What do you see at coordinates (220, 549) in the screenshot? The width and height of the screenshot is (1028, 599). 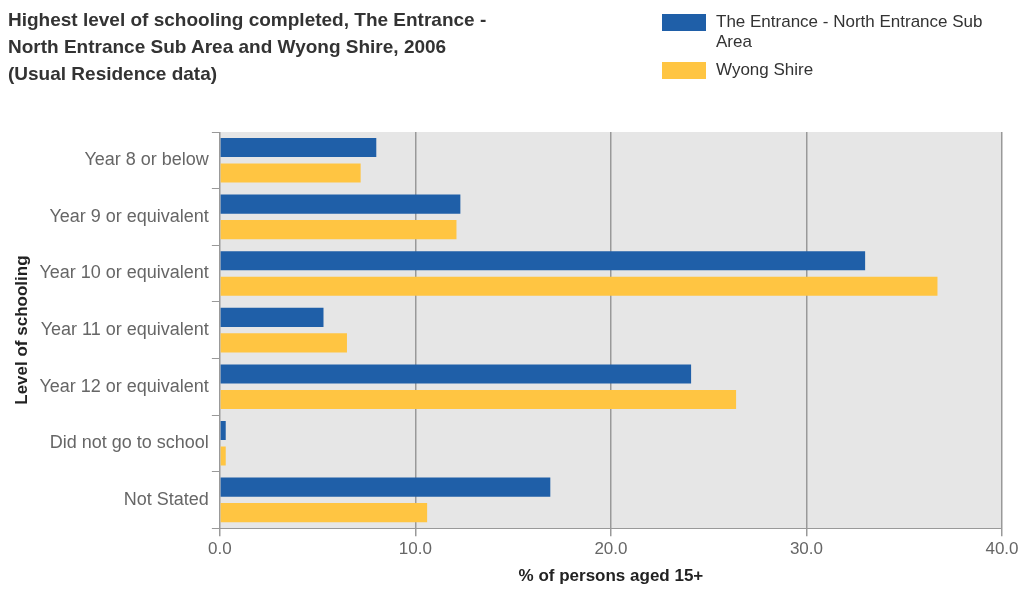 I see `x-tick-label: 0.0` at bounding box center [220, 549].